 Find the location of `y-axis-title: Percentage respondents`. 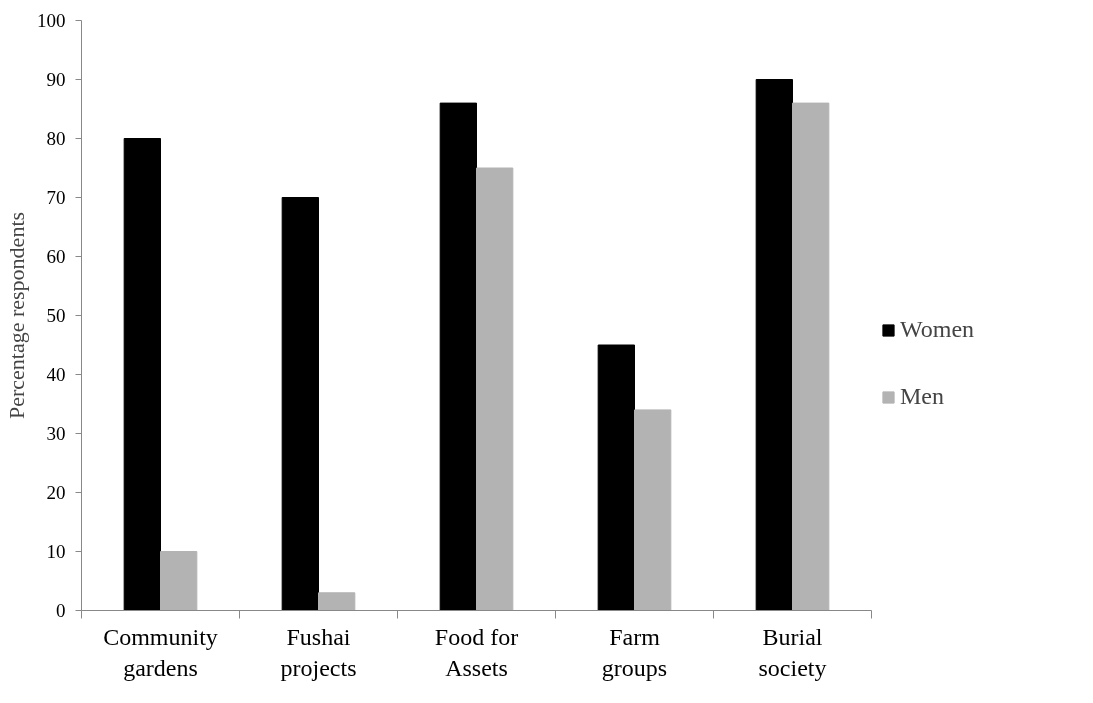

y-axis-title: Percentage respondents is located at coordinates (16, 315).